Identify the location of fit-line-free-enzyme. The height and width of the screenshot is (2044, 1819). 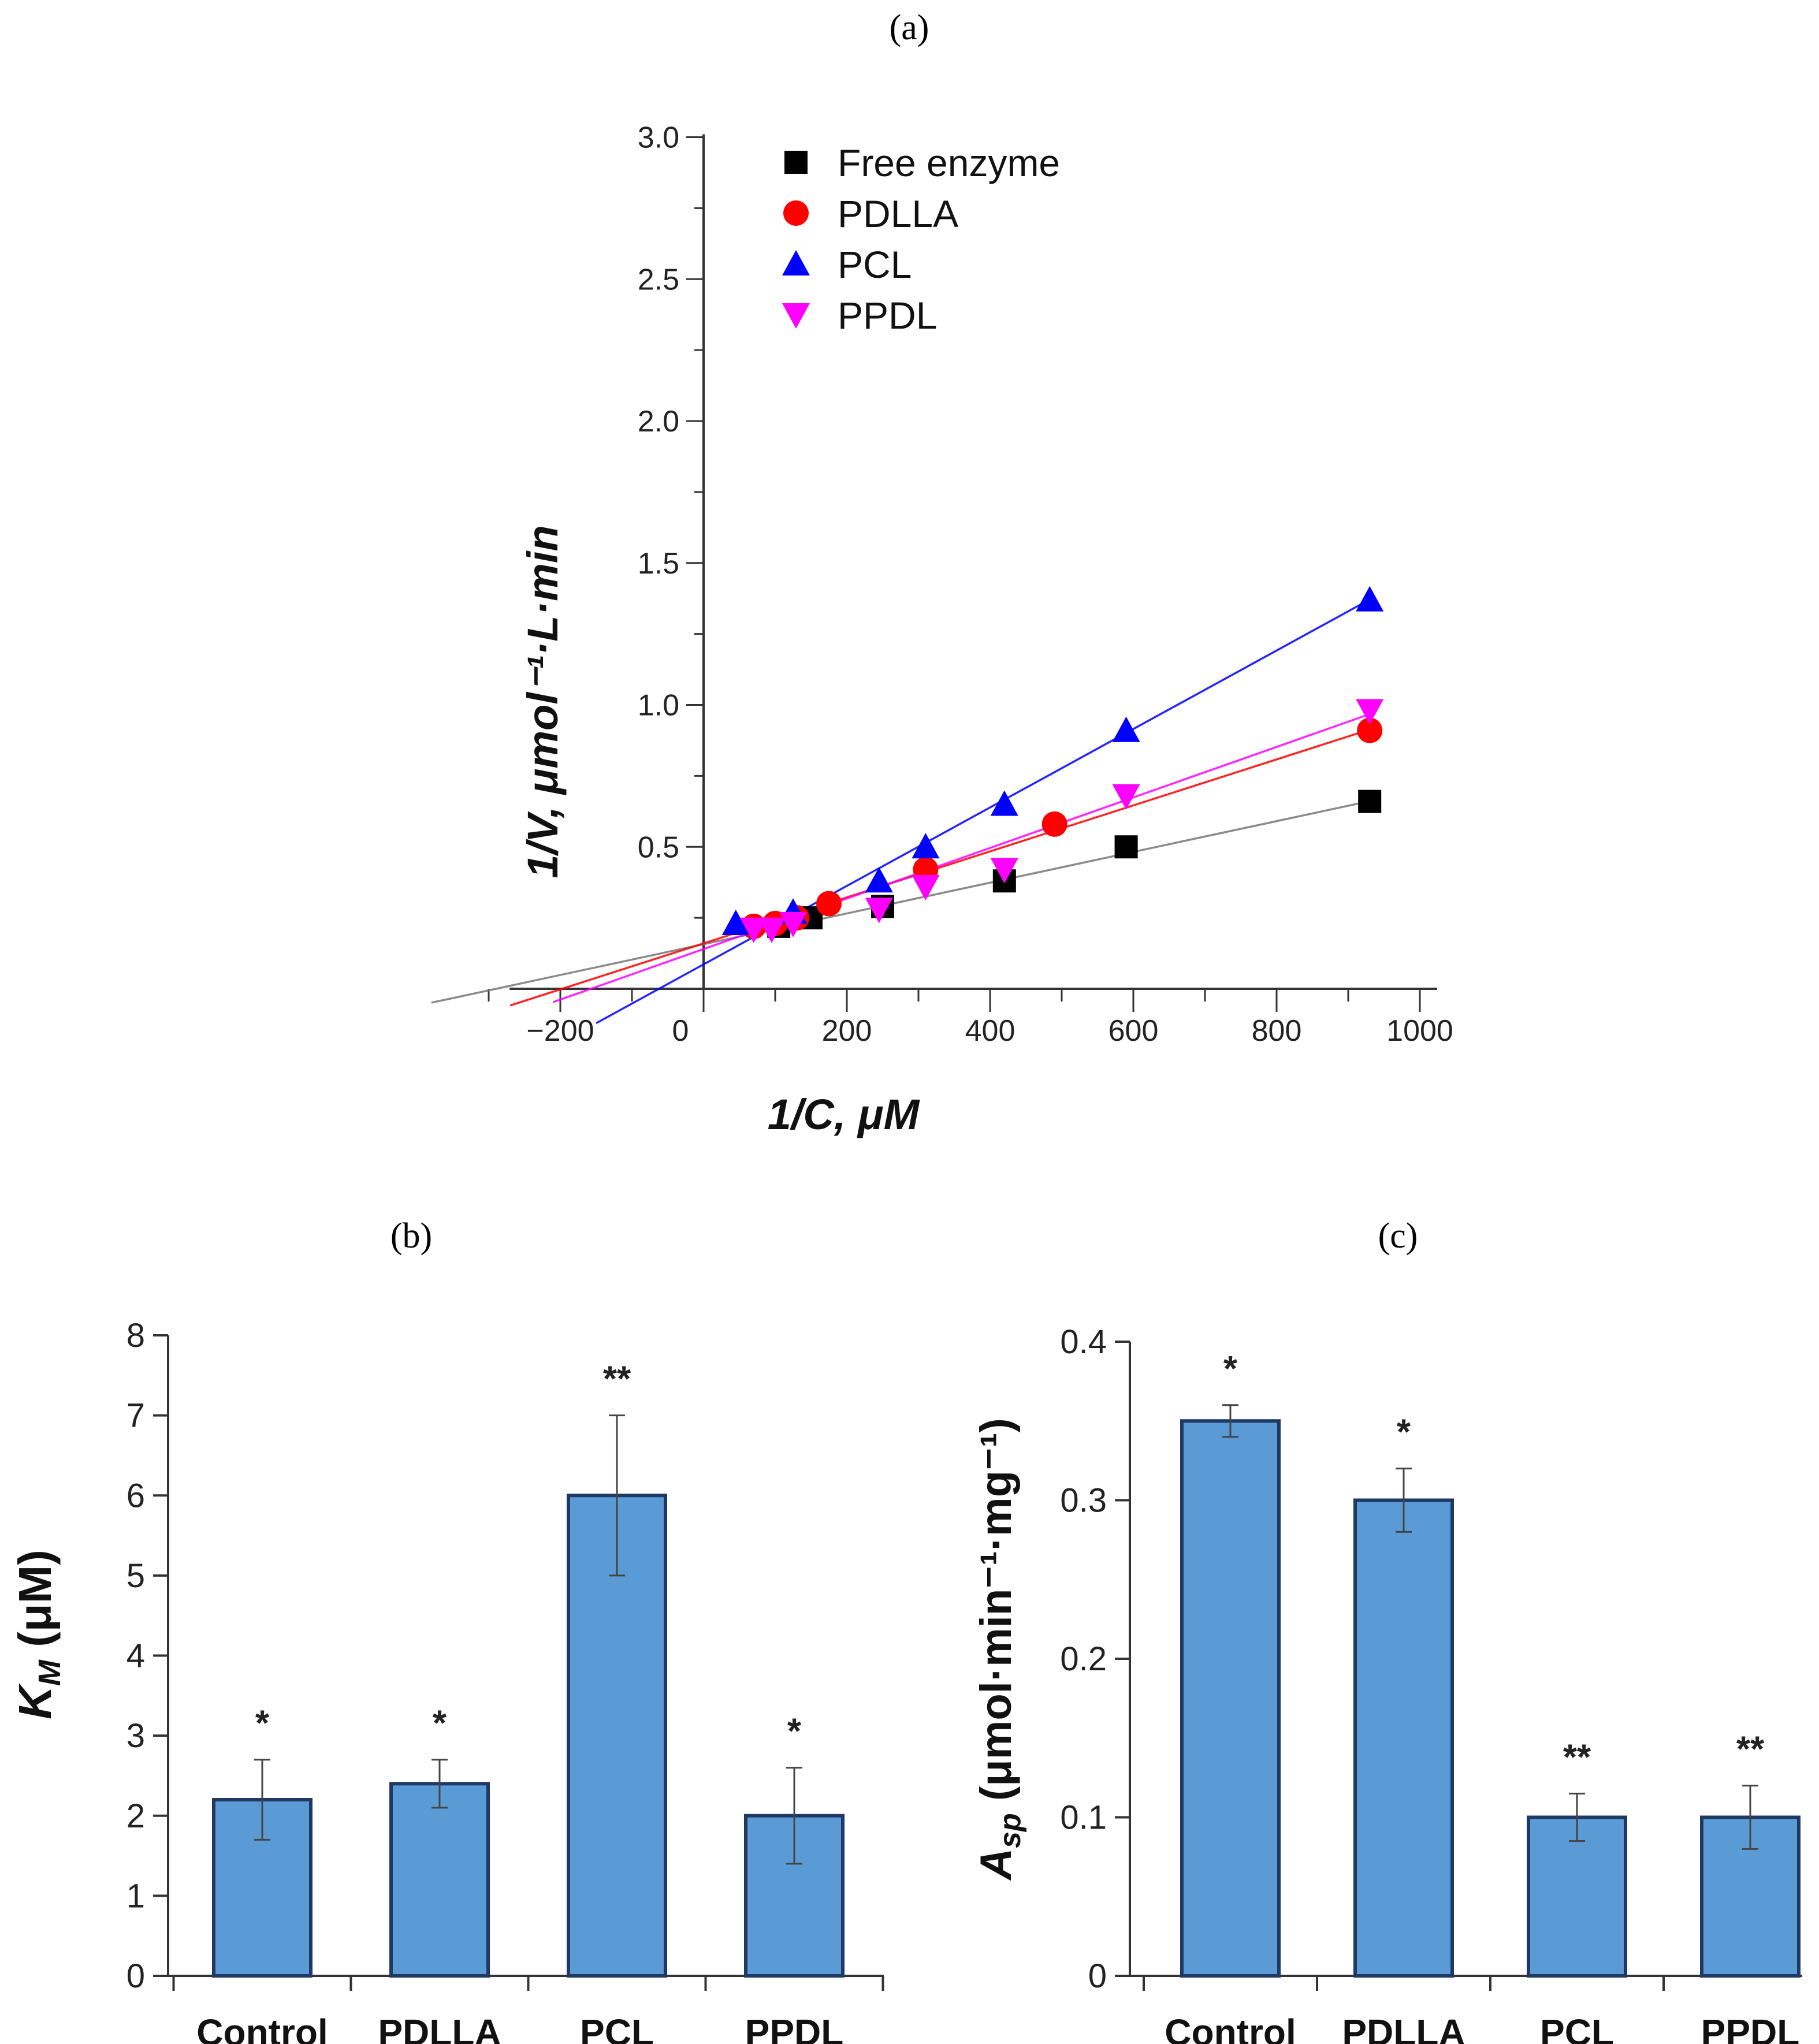
(900, 902).